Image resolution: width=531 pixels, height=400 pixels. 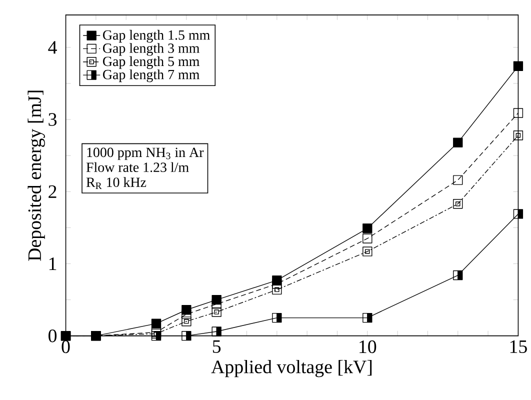 What do you see at coordinates (368, 347) in the screenshot?
I see `x-tick-label: 10` at bounding box center [368, 347].